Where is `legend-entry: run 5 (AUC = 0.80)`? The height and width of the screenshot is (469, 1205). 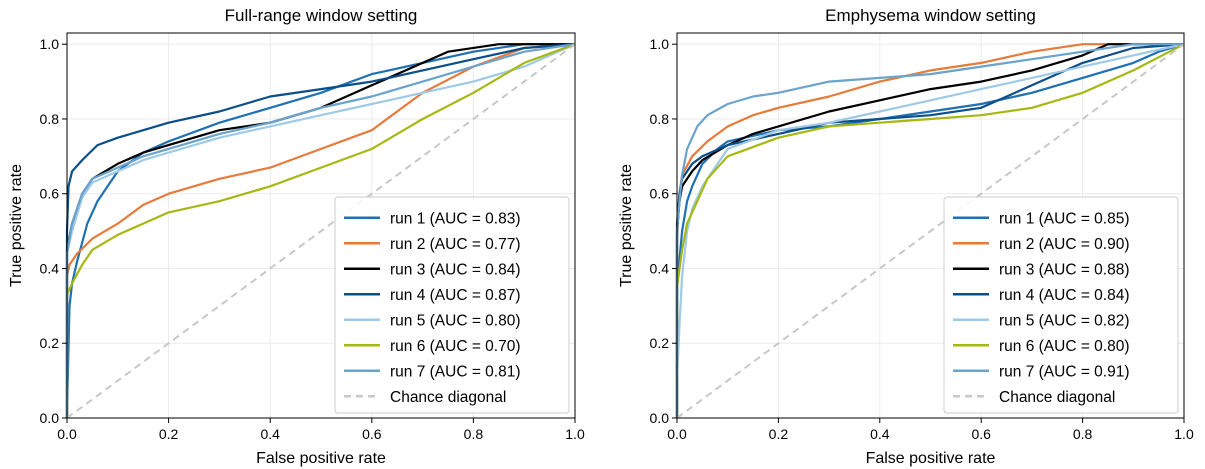 legend-entry: run 5 (AUC = 0.80) is located at coordinates (455, 320).